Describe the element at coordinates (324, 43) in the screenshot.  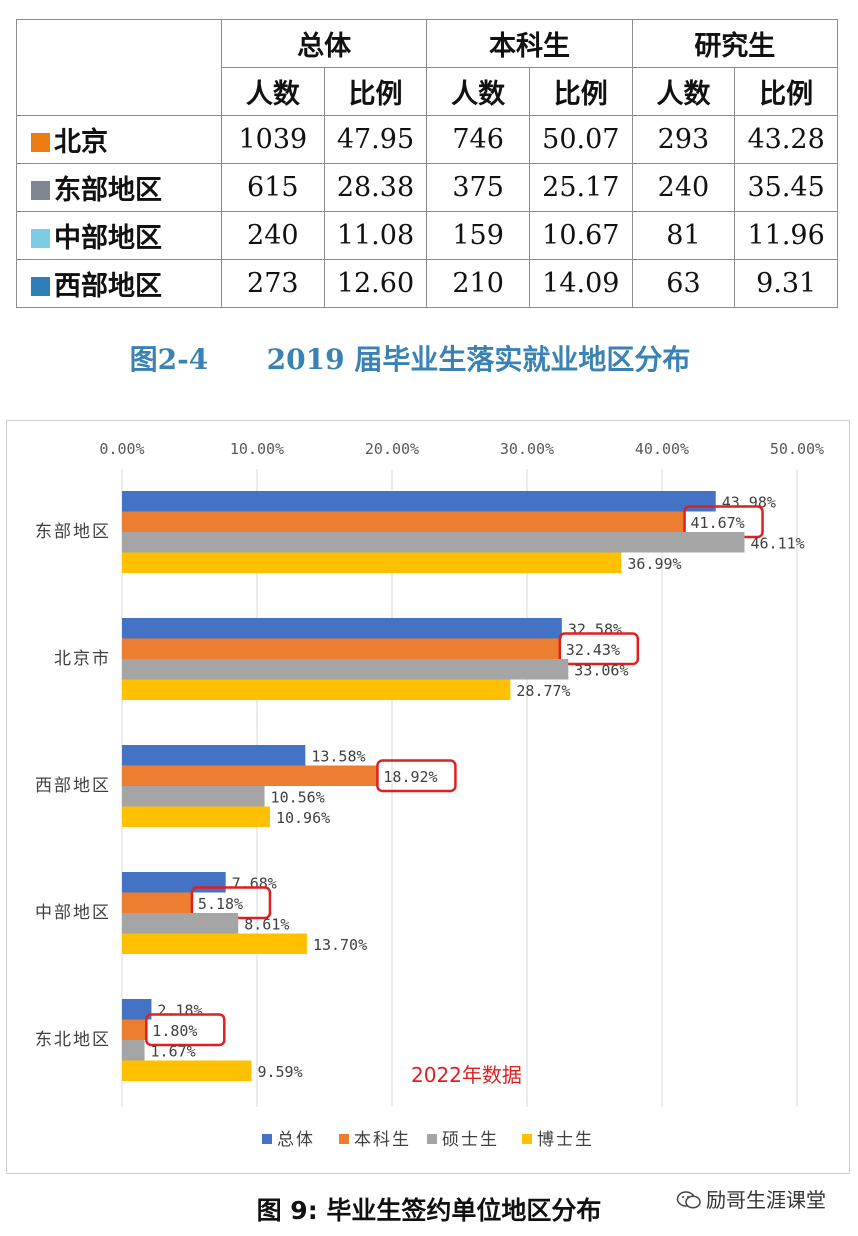
I see `group-header: 总体` at that location.